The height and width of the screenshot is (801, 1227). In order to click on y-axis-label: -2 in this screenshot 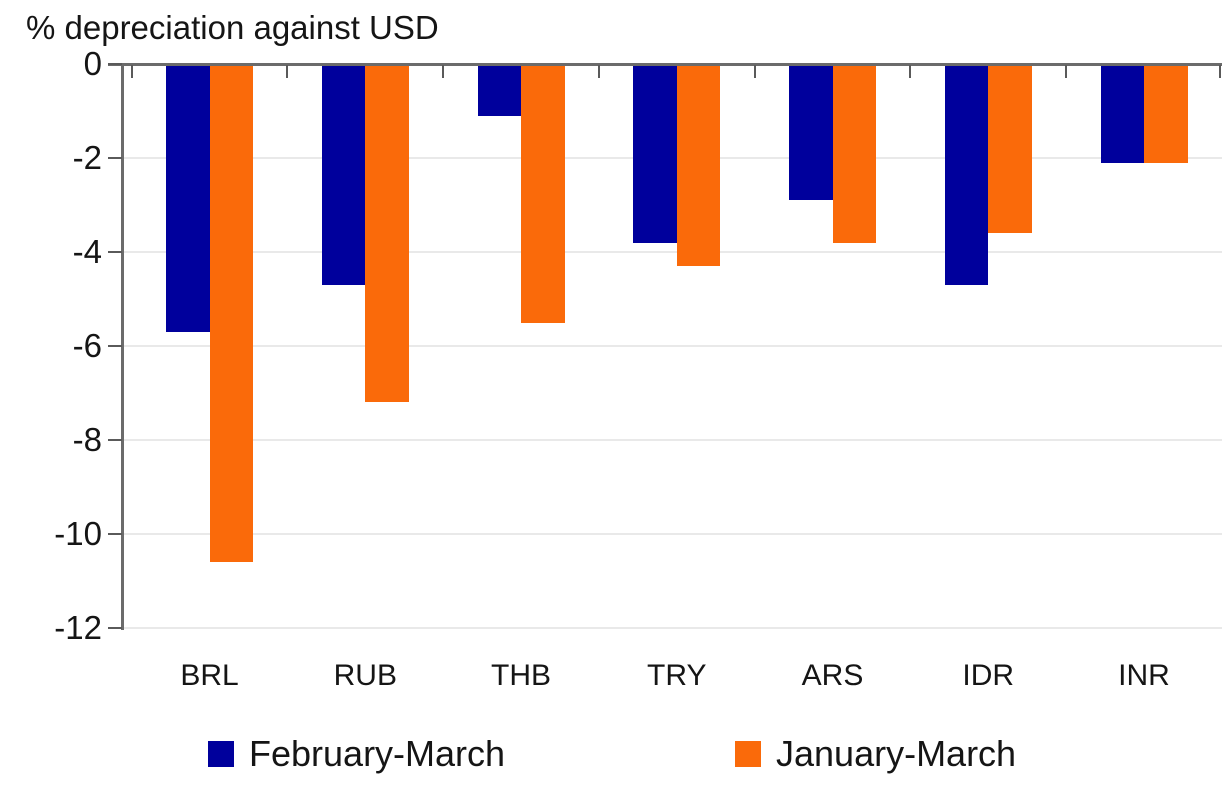, I will do `click(87, 157)`.